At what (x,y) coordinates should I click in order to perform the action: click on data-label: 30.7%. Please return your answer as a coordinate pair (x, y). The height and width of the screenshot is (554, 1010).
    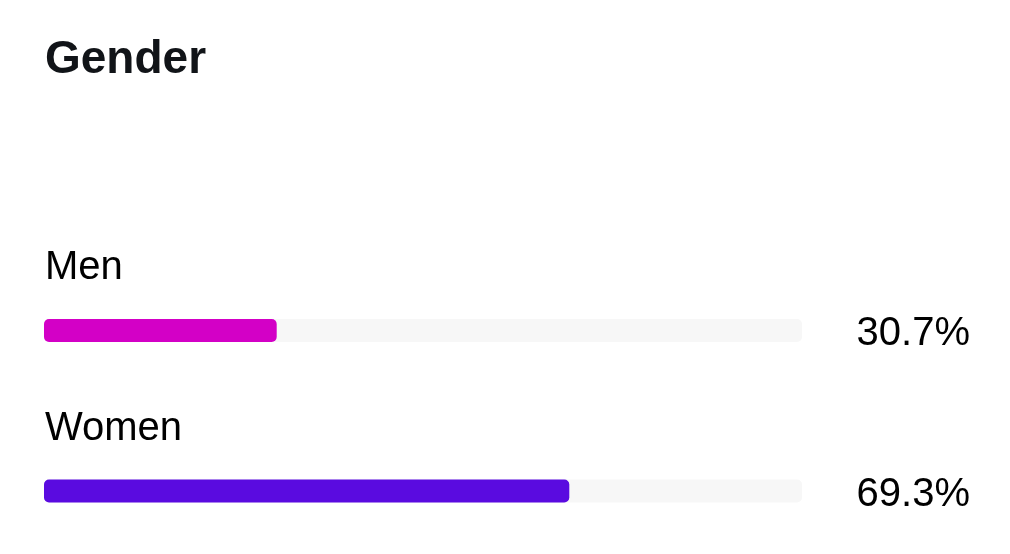
    Looking at the image, I should click on (913, 331).